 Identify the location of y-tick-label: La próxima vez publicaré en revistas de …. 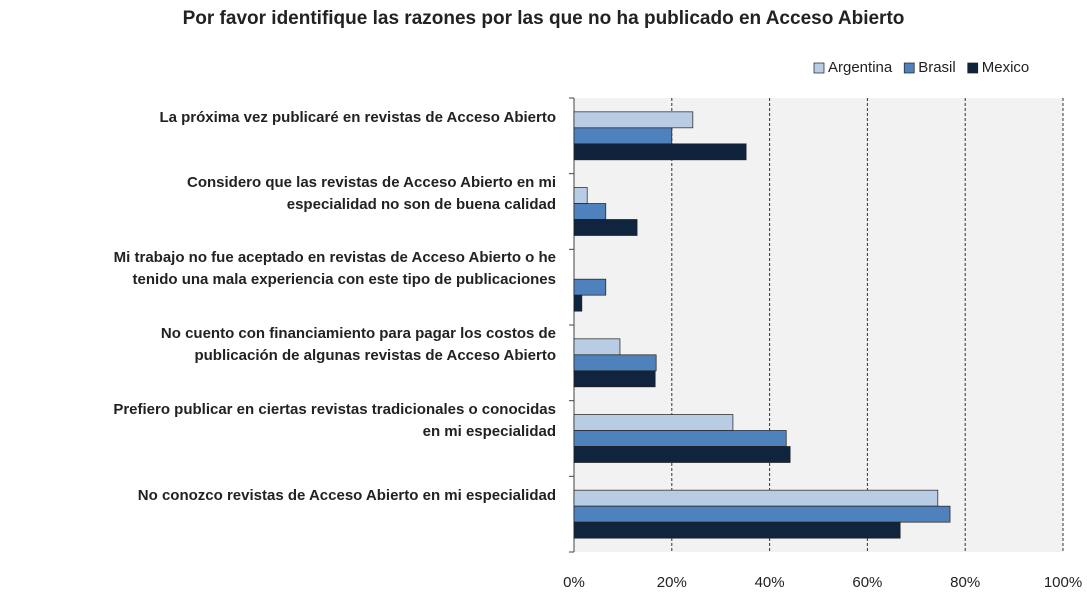
(357, 117).